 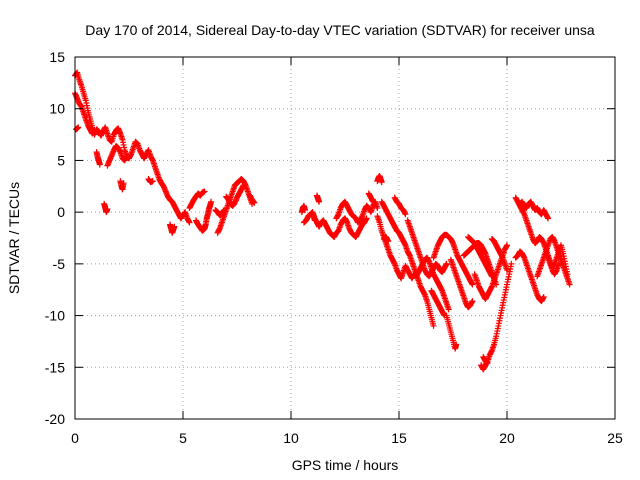 I want to click on x-tick-label: 5, so click(x=183, y=438).